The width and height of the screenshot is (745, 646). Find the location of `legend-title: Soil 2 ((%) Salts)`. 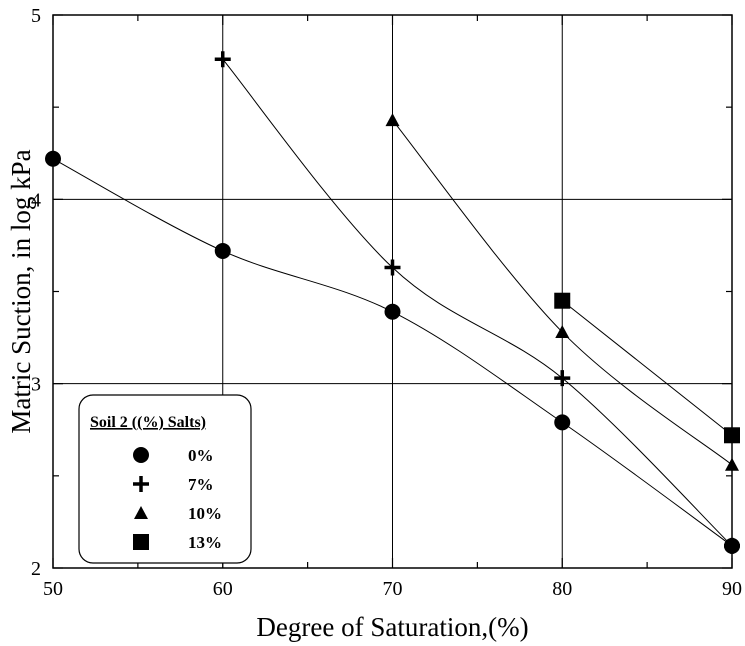

legend-title: Soil 2 ((%) Salts) is located at coordinates (148, 422).